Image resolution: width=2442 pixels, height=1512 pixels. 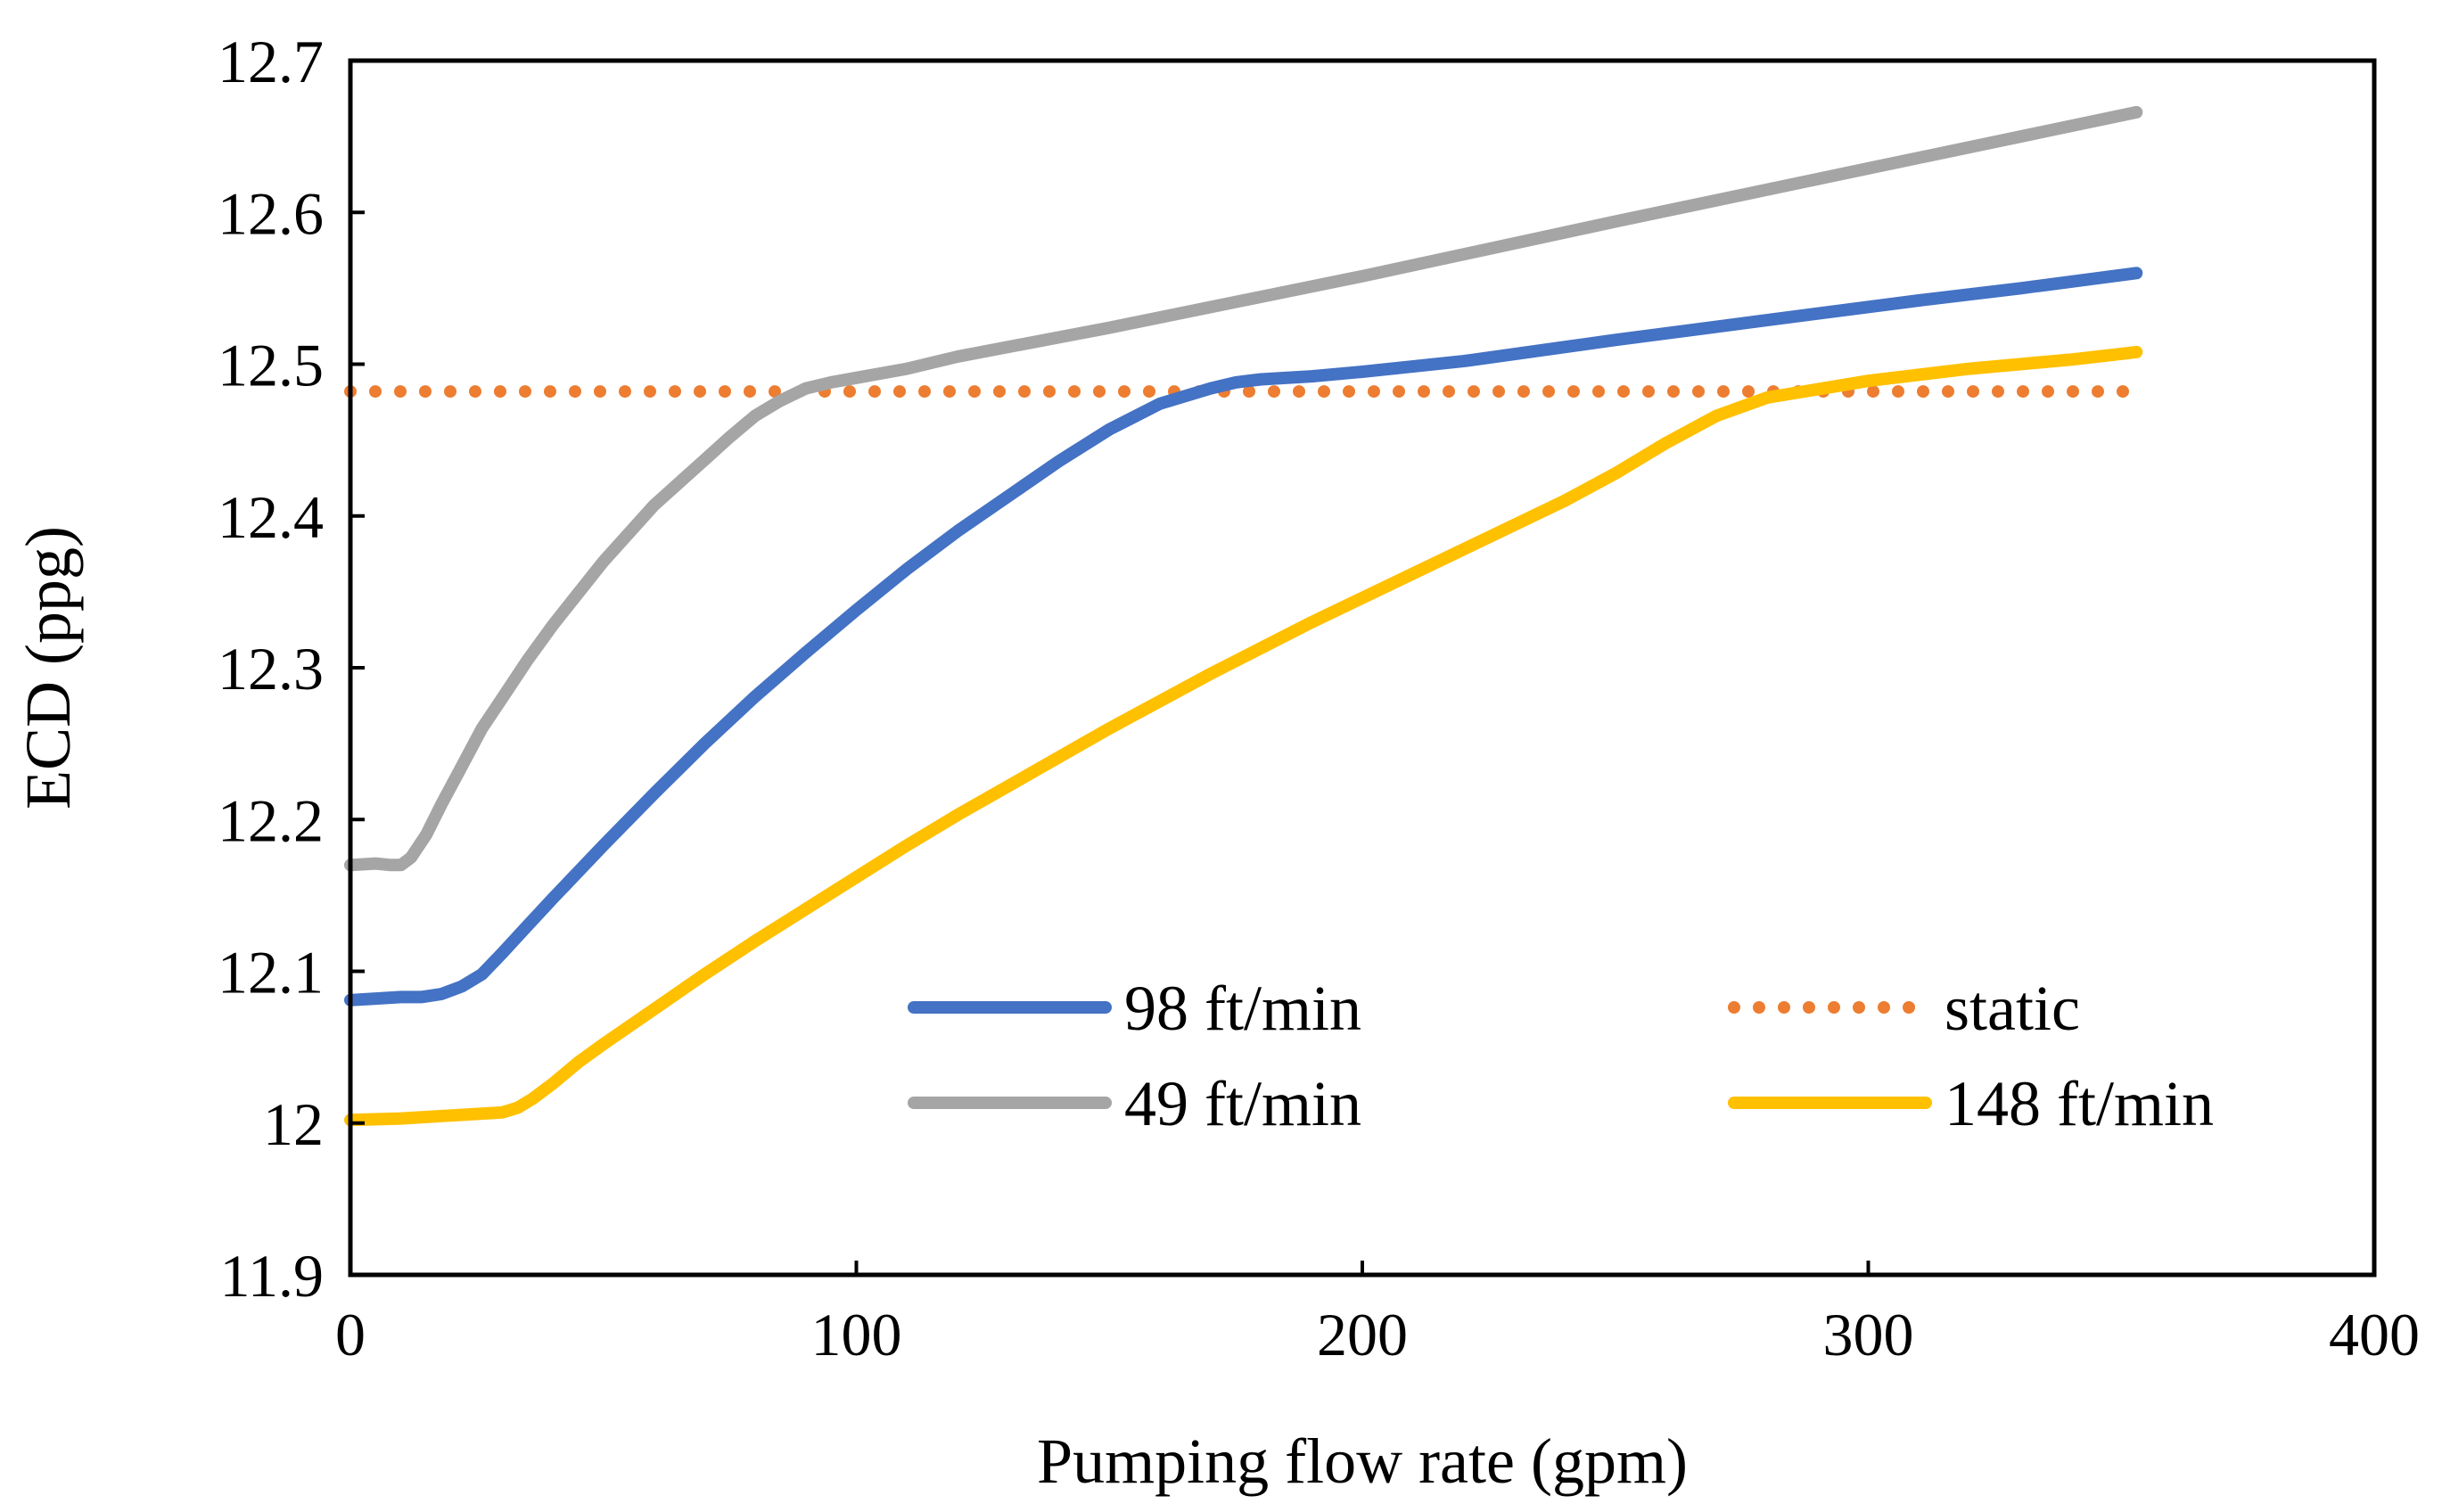 I want to click on y-axis-ticks: 11.9 12 12.1 12.2 12.3 12.4 12.5 12.6 12.7, so click(x=291, y=669).